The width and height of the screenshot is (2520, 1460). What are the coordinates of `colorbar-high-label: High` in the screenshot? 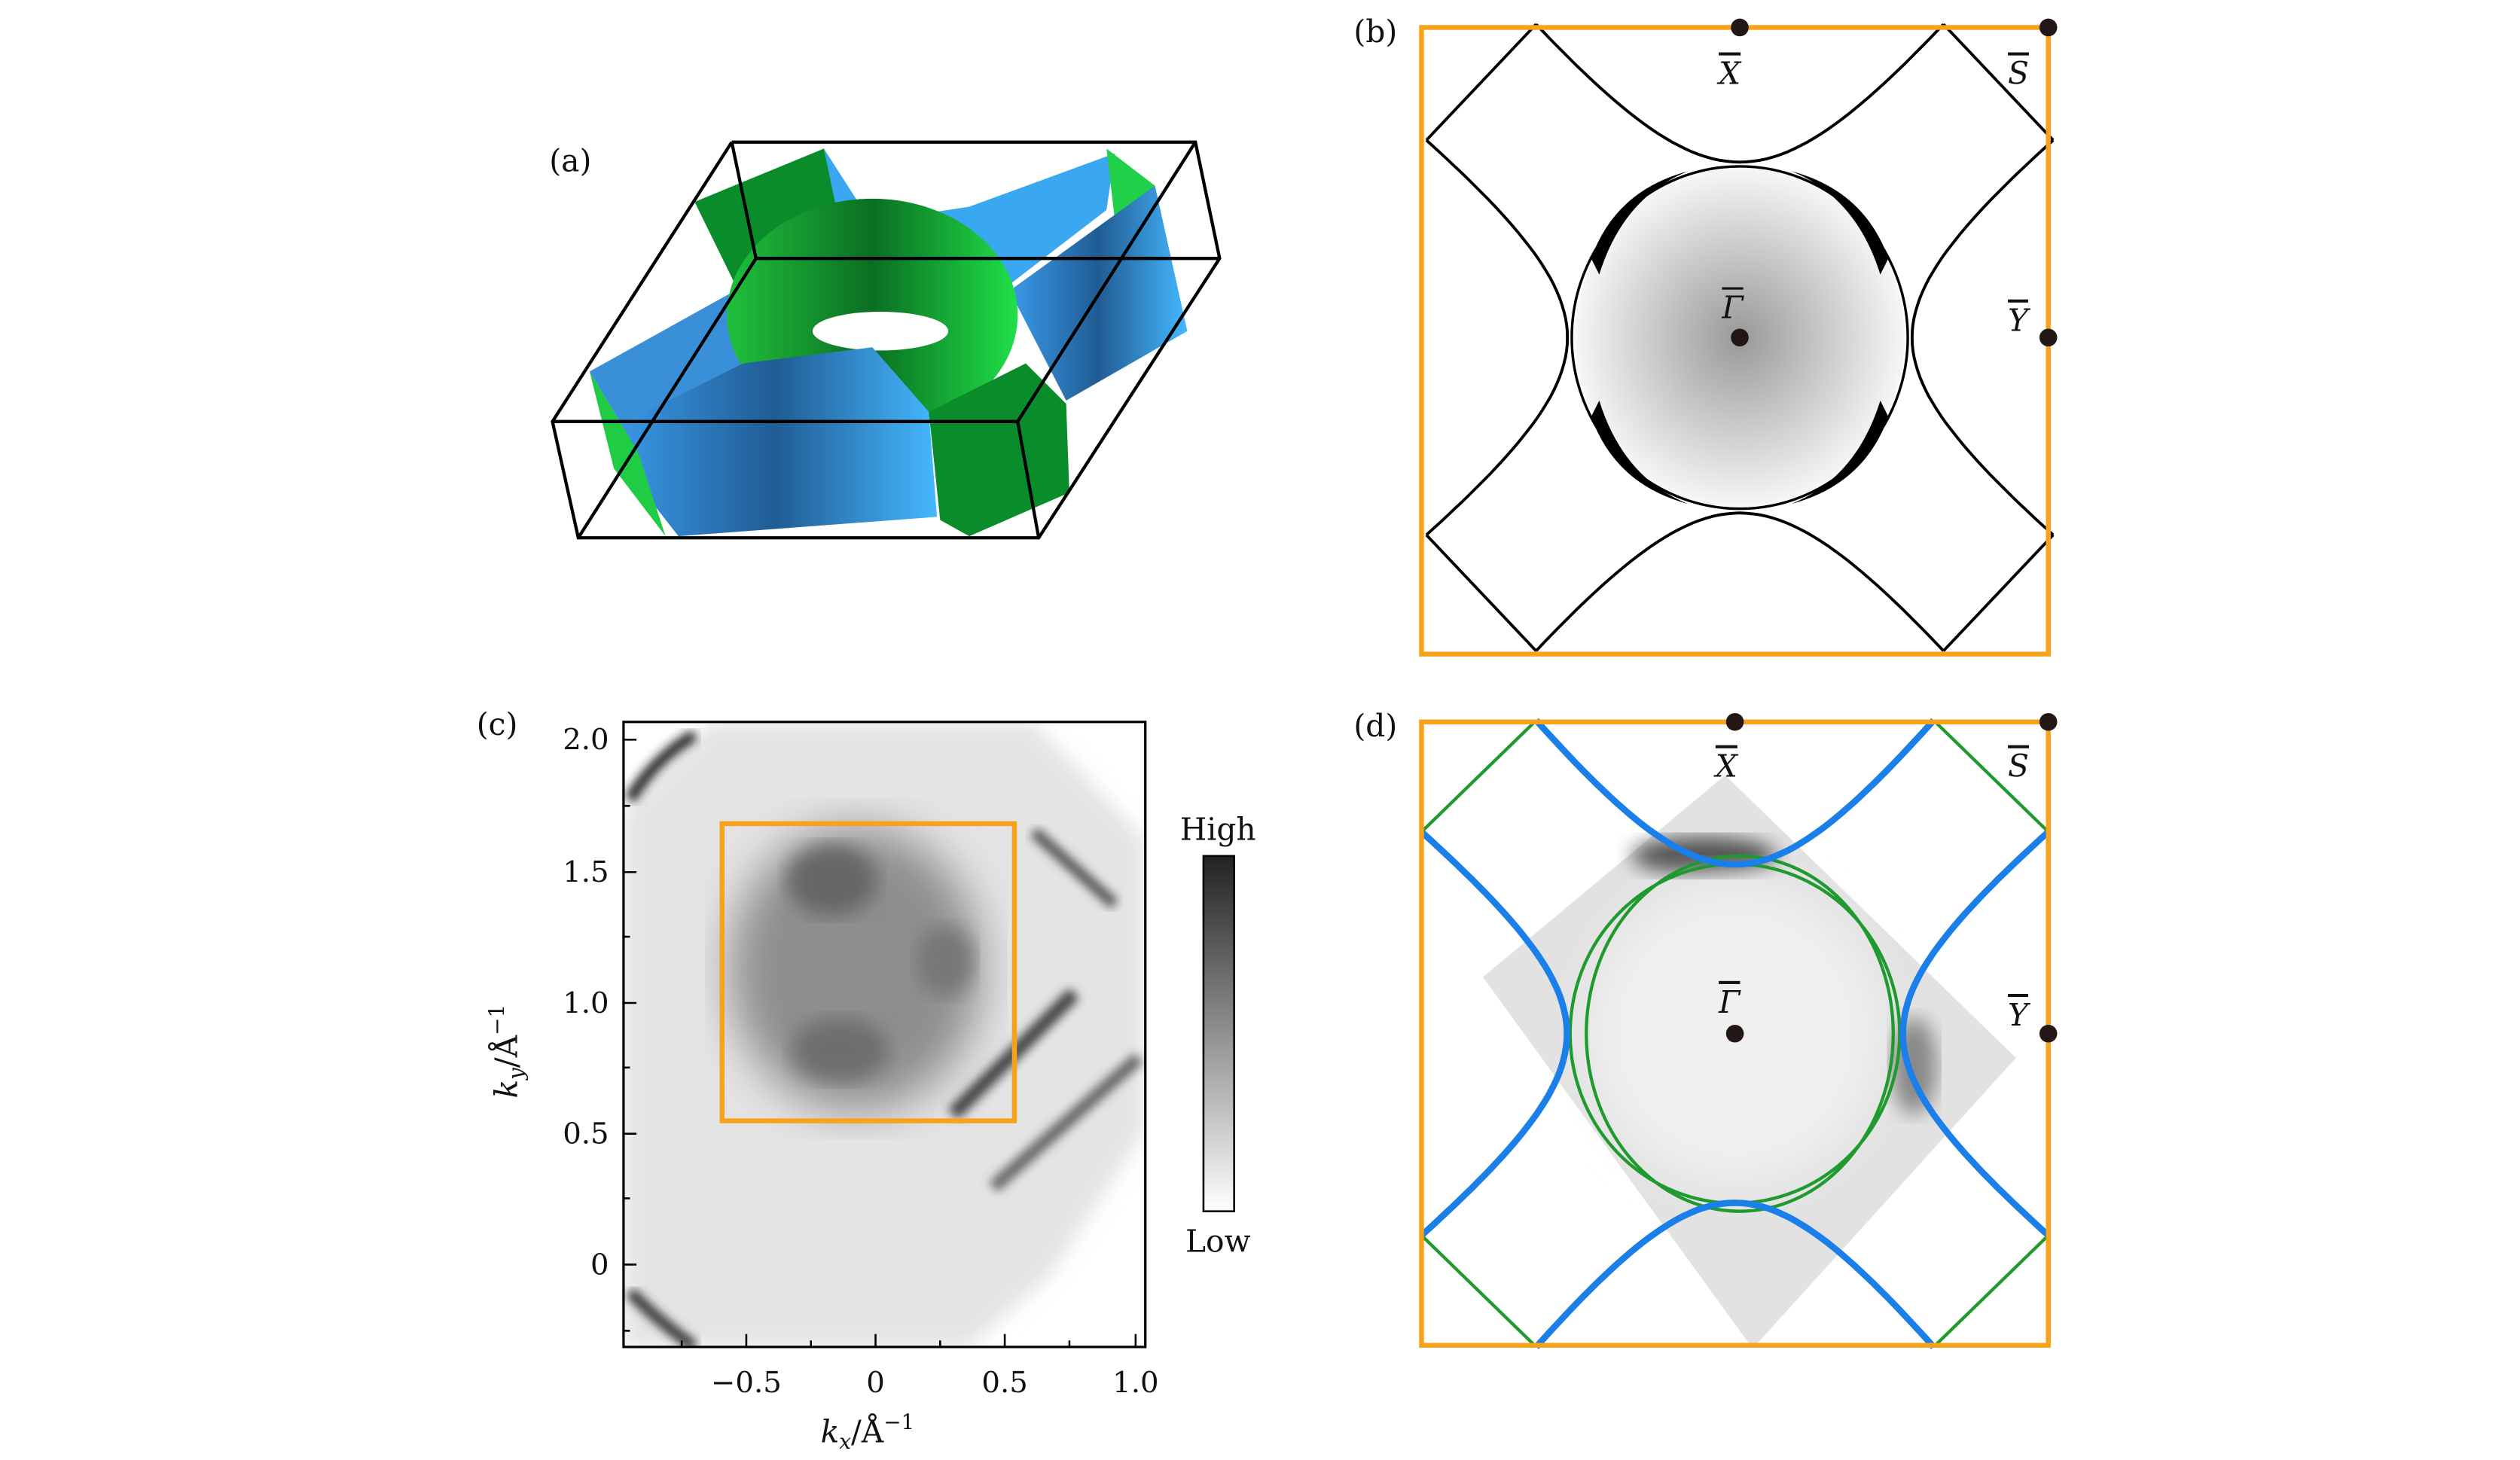 It's located at (1218, 829).